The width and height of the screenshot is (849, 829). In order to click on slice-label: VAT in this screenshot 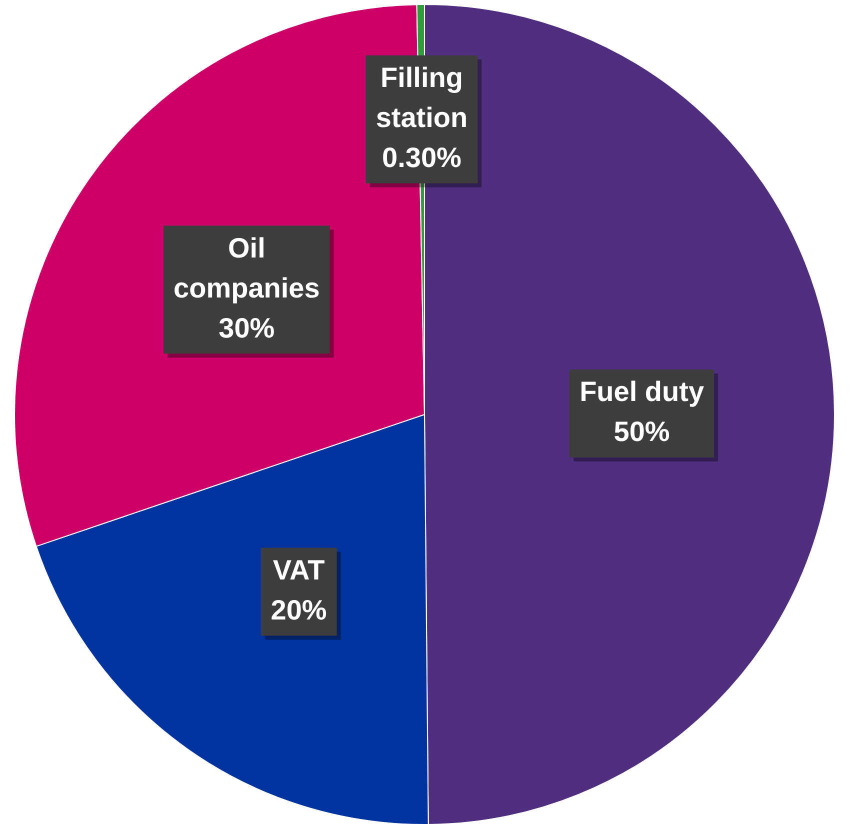, I will do `click(298, 570)`.